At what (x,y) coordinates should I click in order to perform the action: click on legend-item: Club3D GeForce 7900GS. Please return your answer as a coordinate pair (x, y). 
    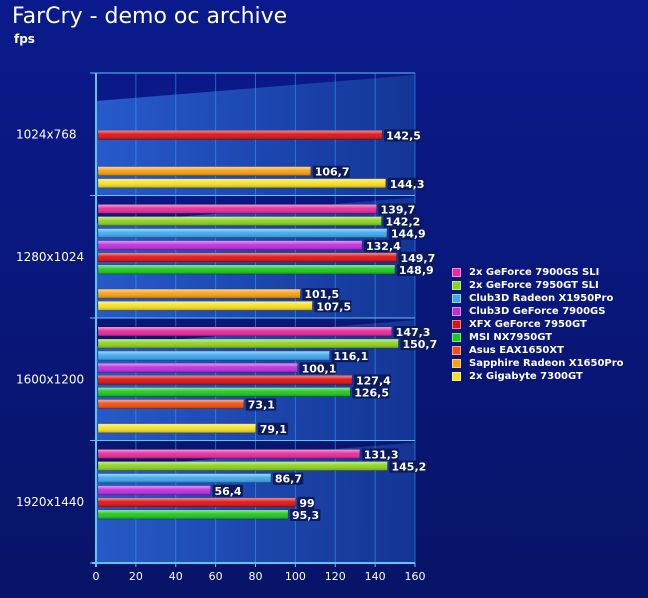
    Looking at the image, I should click on (538, 311).